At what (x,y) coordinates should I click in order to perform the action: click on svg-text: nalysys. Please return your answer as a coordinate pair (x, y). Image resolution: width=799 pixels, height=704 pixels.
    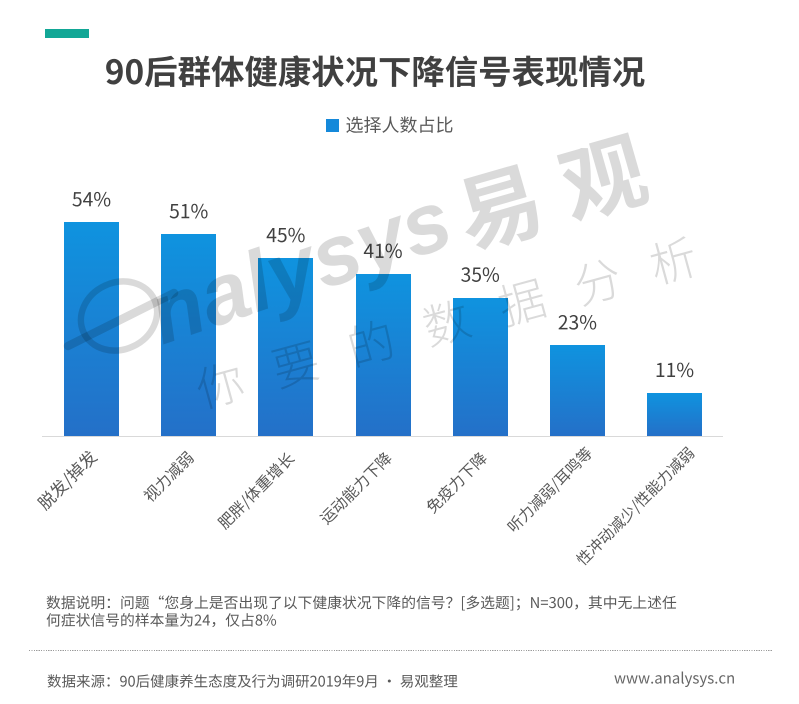
    Looking at the image, I should click on (300, 267).